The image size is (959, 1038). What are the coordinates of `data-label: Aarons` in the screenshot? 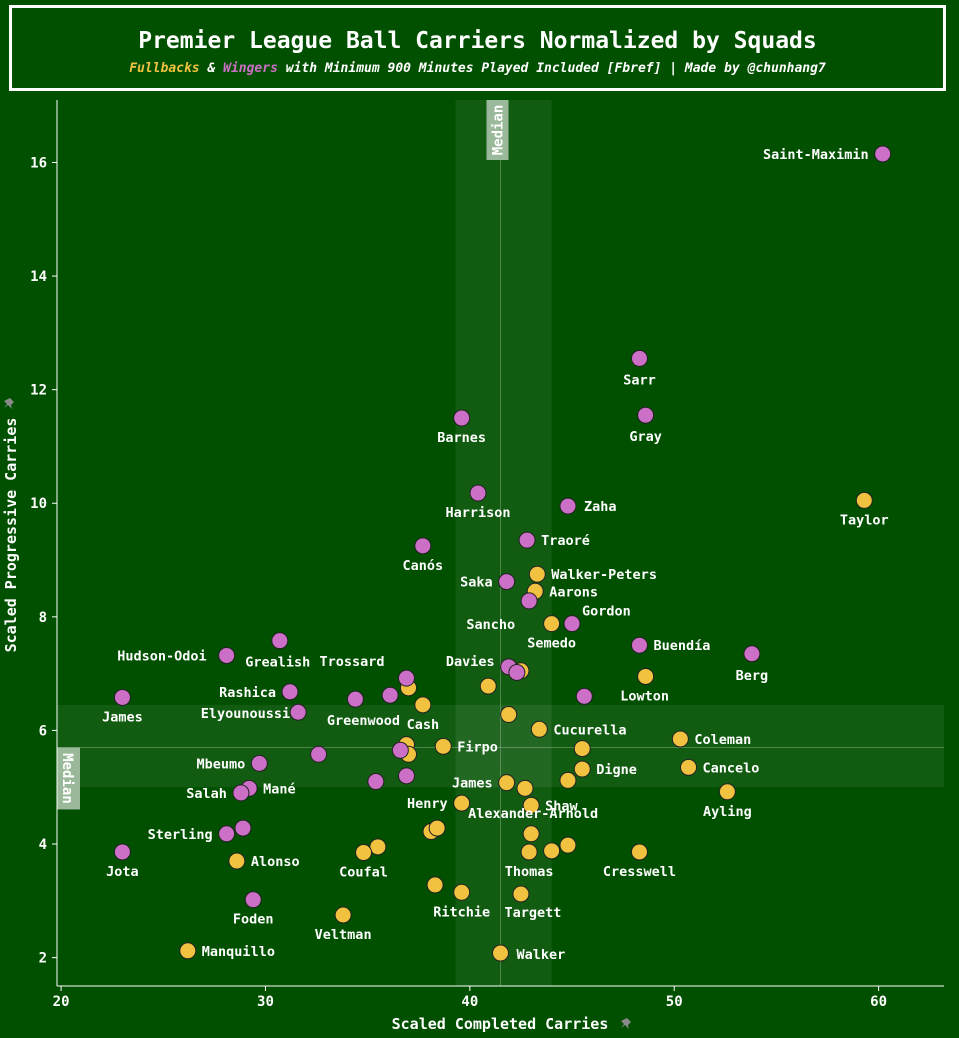 It's located at (573, 592).